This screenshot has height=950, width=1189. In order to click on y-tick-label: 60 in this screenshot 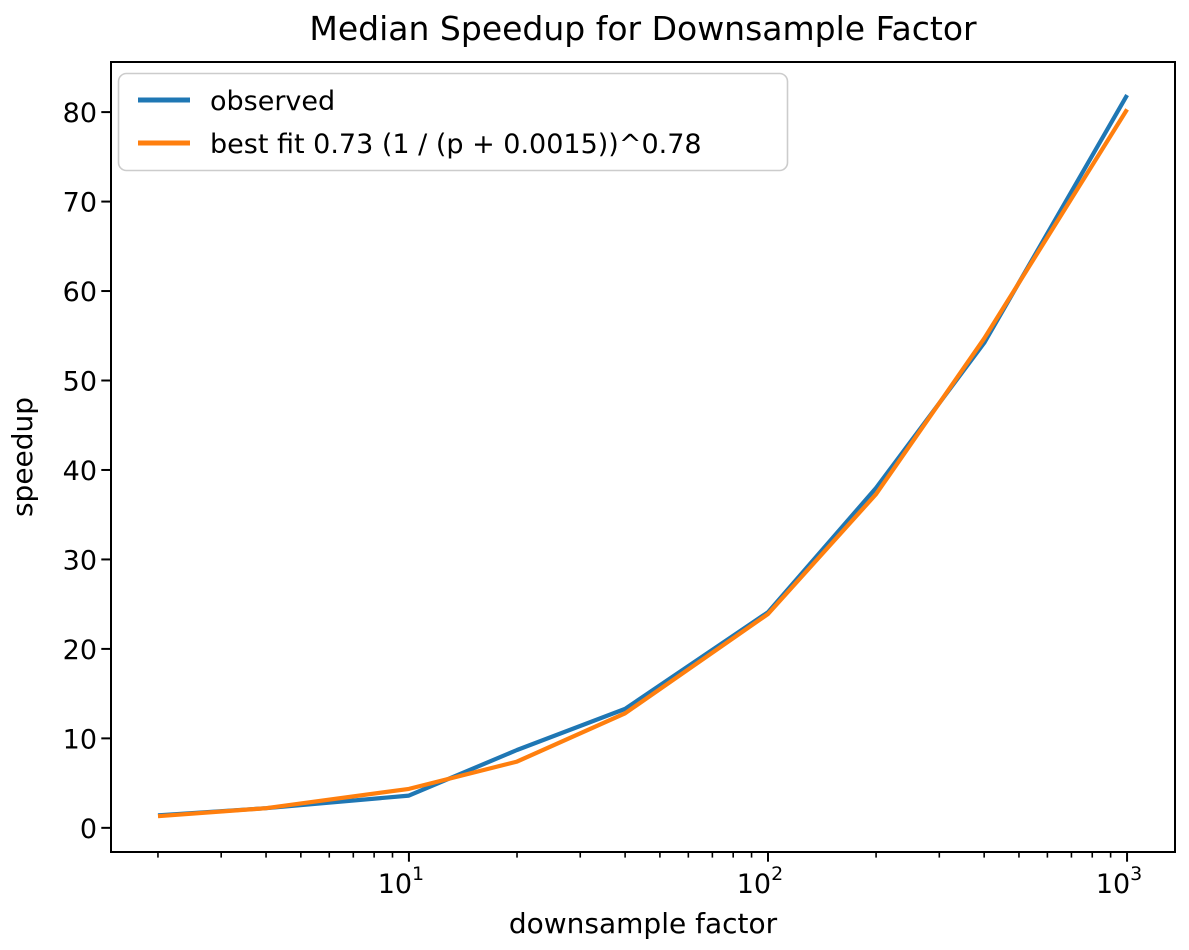, I will do `click(80, 292)`.